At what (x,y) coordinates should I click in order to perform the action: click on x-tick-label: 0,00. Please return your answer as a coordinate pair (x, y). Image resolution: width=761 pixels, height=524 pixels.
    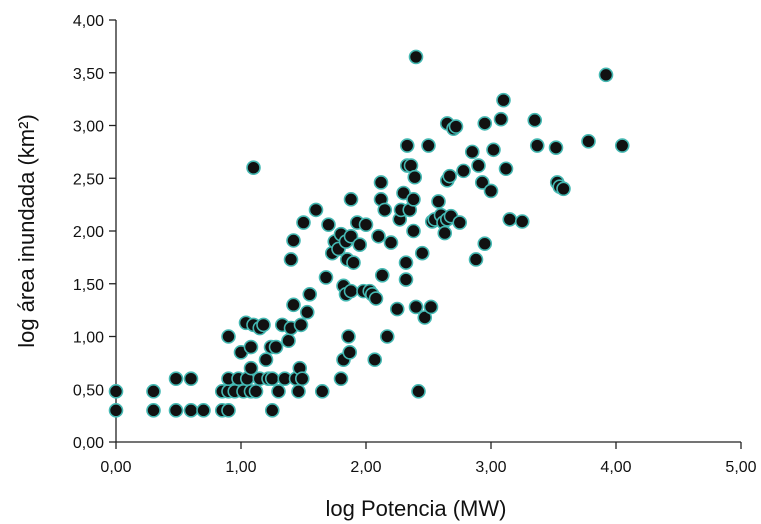
    Looking at the image, I should click on (115, 467).